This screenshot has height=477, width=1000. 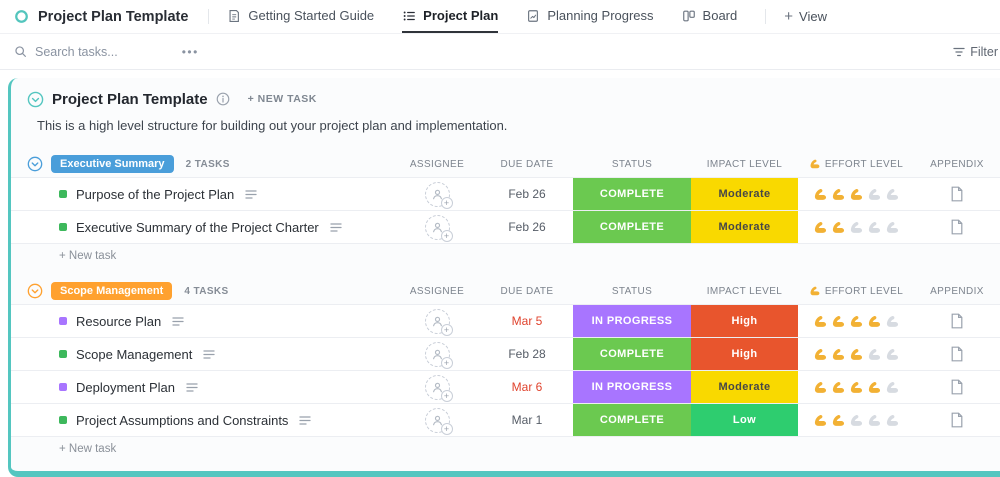 I want to click on status-cell: IN PROGRESS, so click(x=632, y=387).